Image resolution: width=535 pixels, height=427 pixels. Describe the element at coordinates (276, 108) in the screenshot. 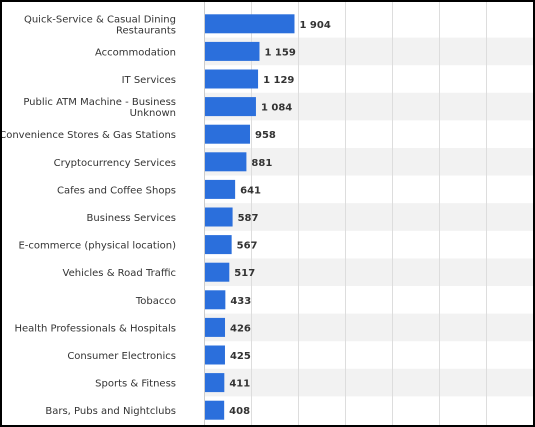

I see `value-label: 1 084` at that location.